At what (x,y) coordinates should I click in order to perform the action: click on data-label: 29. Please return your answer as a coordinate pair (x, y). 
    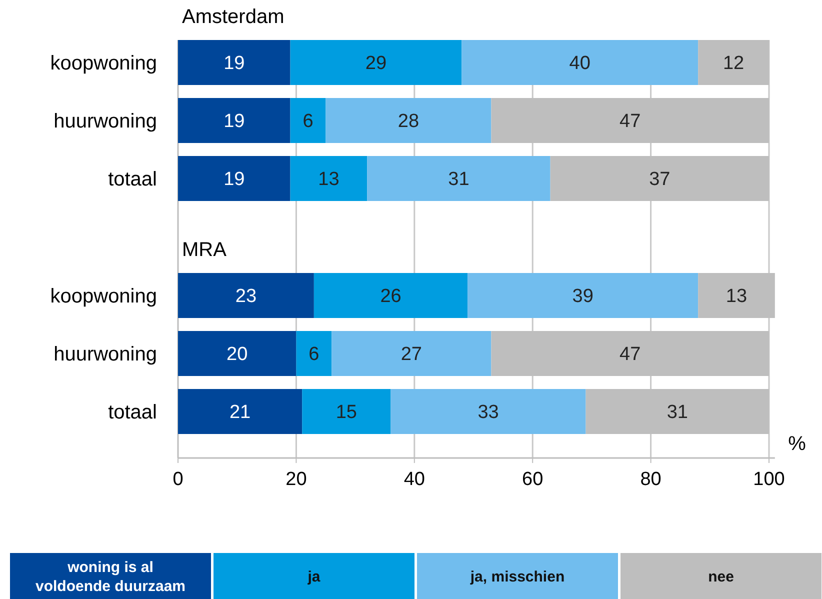
    Looking at the image, I should click on (376, 63).